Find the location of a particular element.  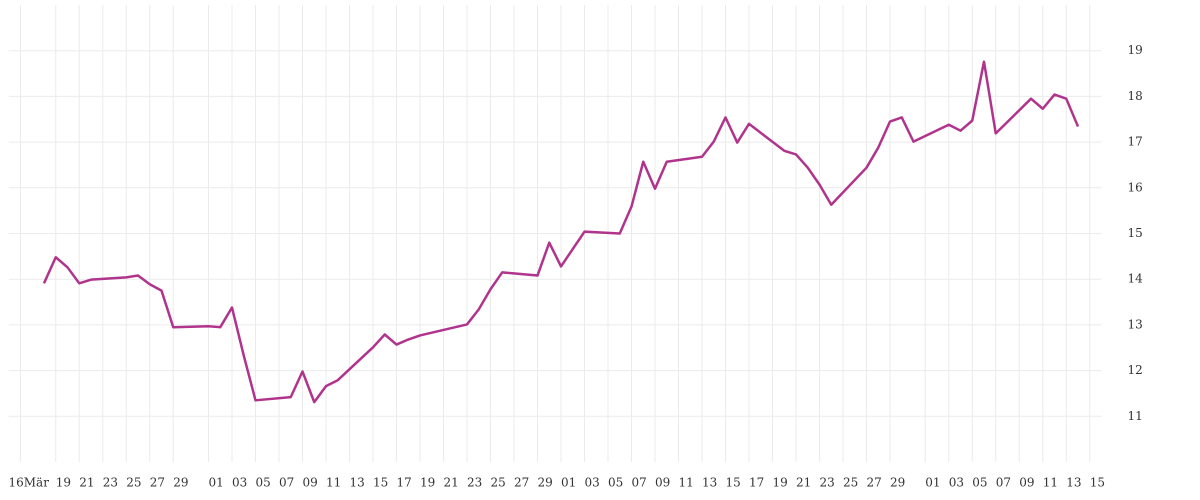

y-tick-label: 16 is located at coordinates (1135, 187).